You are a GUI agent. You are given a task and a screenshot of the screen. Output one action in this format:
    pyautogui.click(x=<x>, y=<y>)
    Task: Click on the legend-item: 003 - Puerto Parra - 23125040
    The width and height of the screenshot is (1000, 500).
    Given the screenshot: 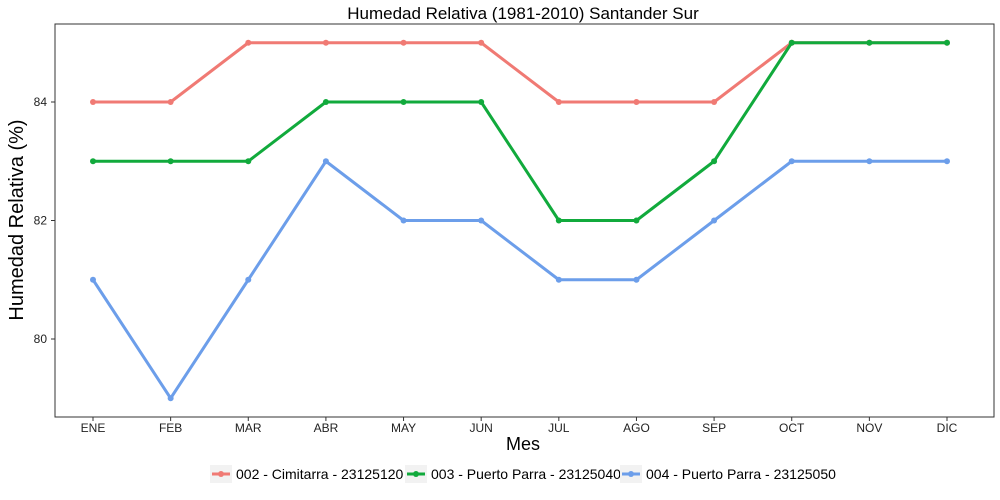 What is the action you would take?
    pyautogui.click(x=513, y=474)
    